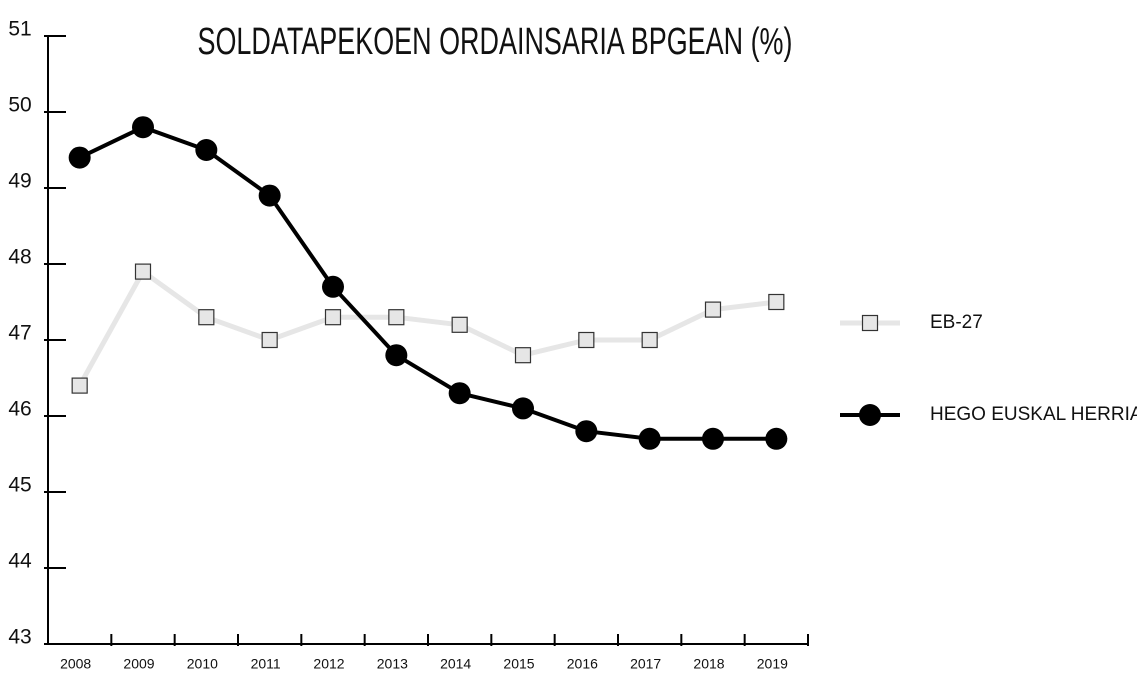 The height and width of the screenshot is (673, 1137). I want to click on y-tick-label: 45, so click(19, 485).